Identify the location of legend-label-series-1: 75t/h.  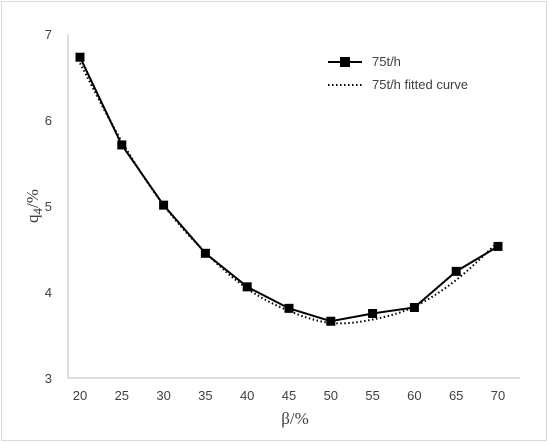
(386, 61).